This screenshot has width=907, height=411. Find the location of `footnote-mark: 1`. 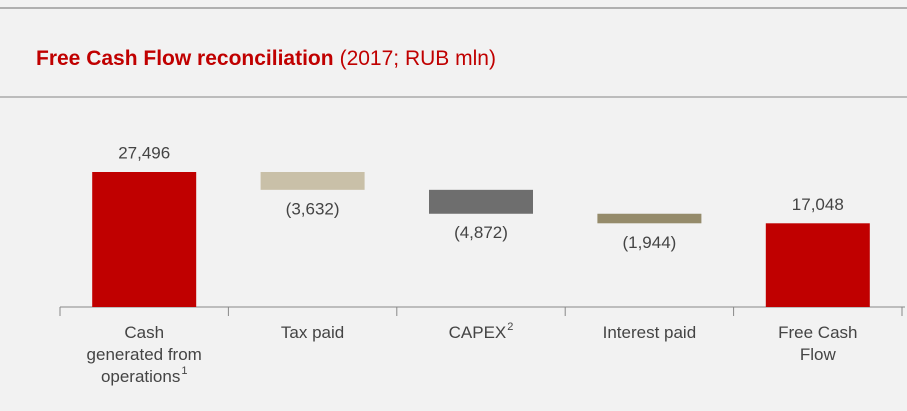

footnote-mark: 1 is located at coordinates (184, 371).